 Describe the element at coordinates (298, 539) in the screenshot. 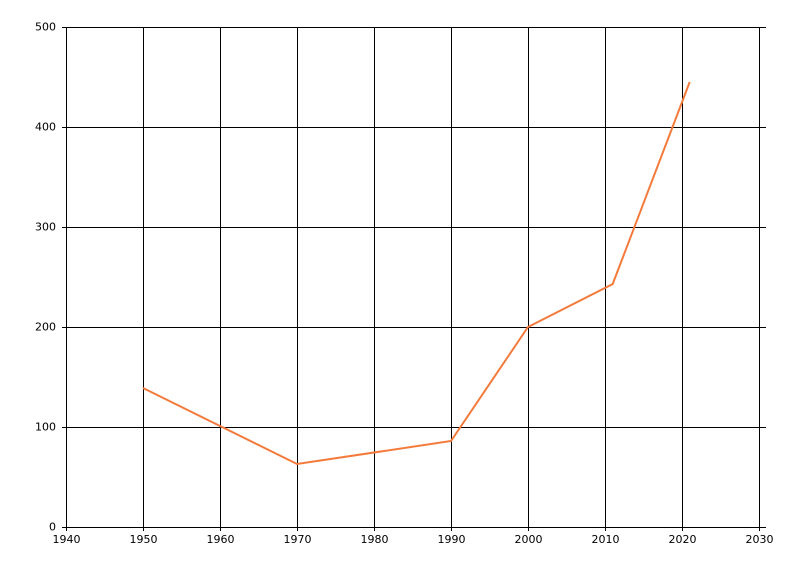

I see `x-tick-label: 1970` at that location.